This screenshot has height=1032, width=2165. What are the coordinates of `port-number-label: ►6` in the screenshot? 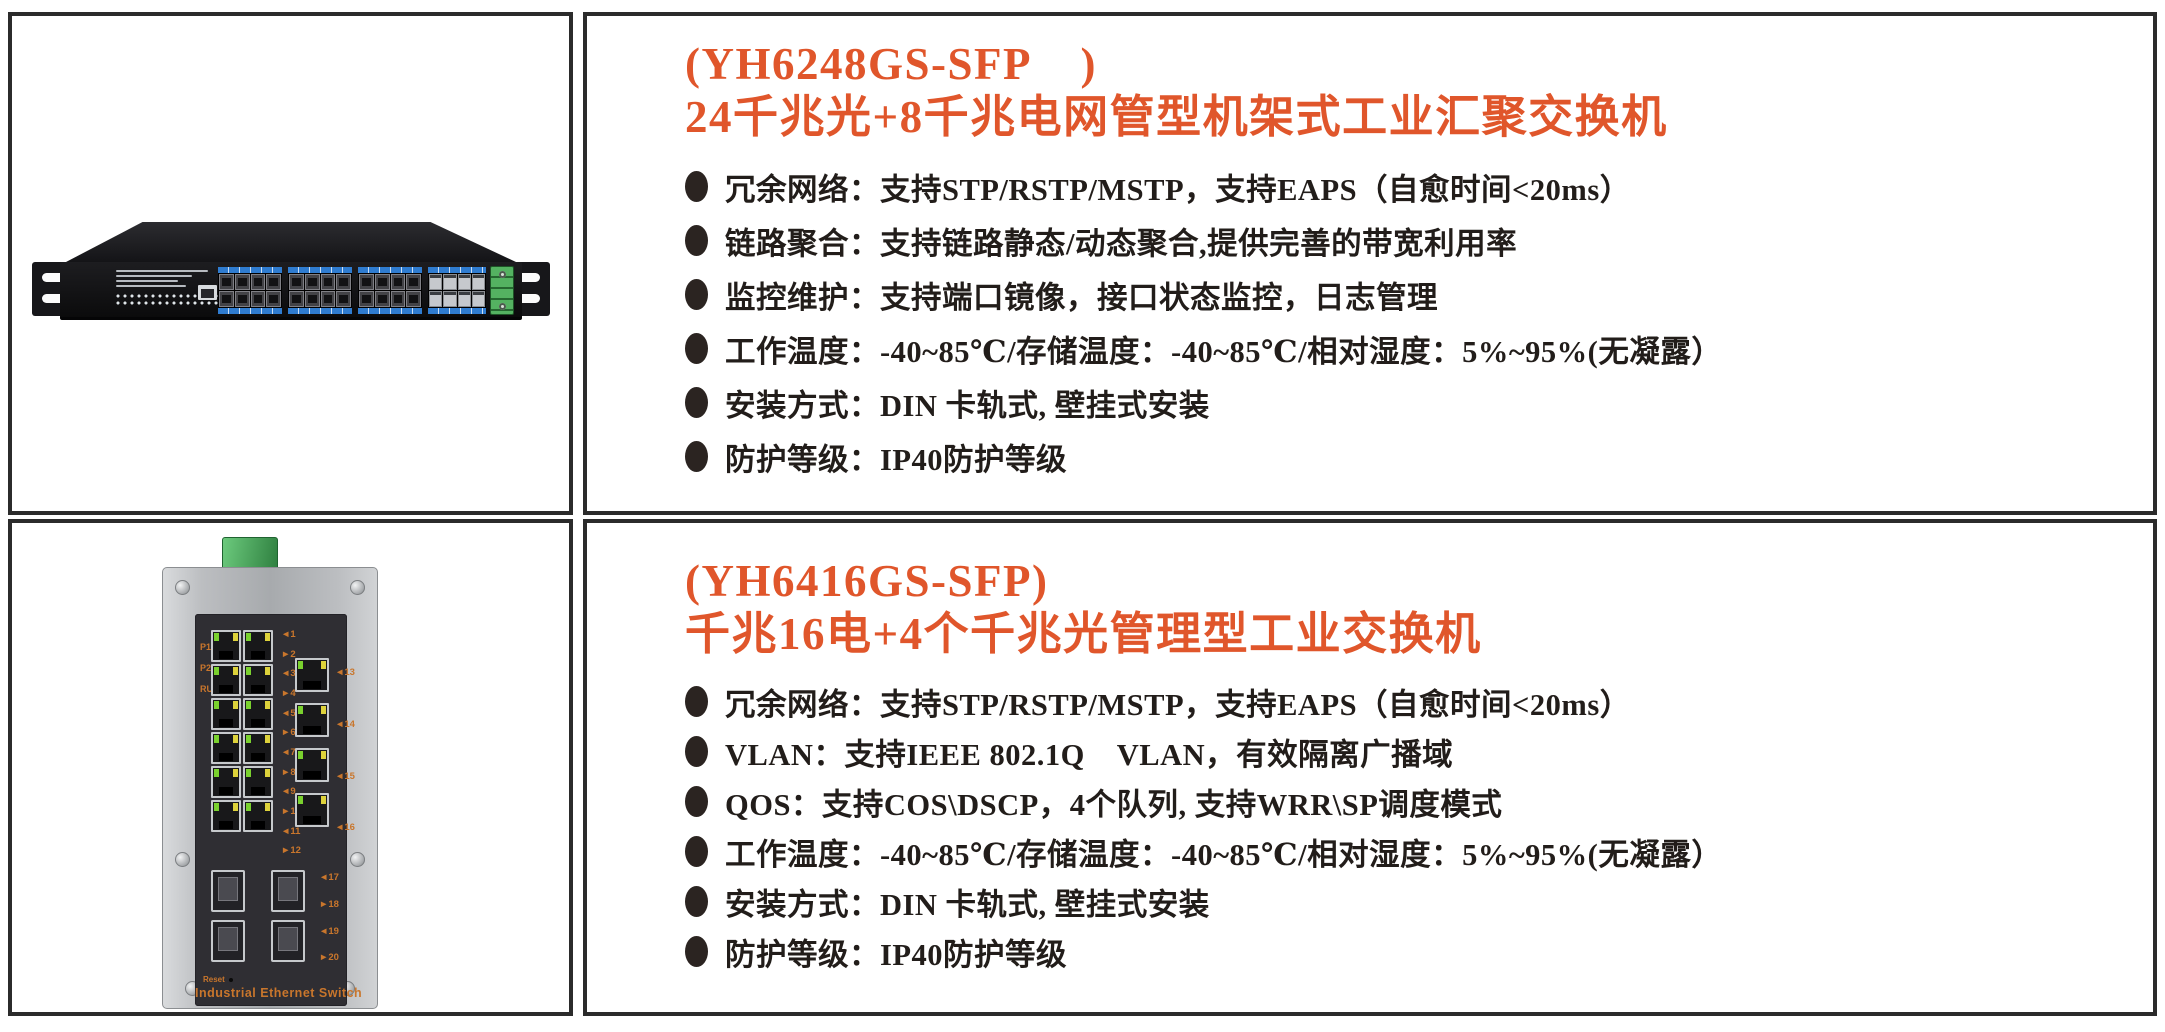 It's located at (288, 733).